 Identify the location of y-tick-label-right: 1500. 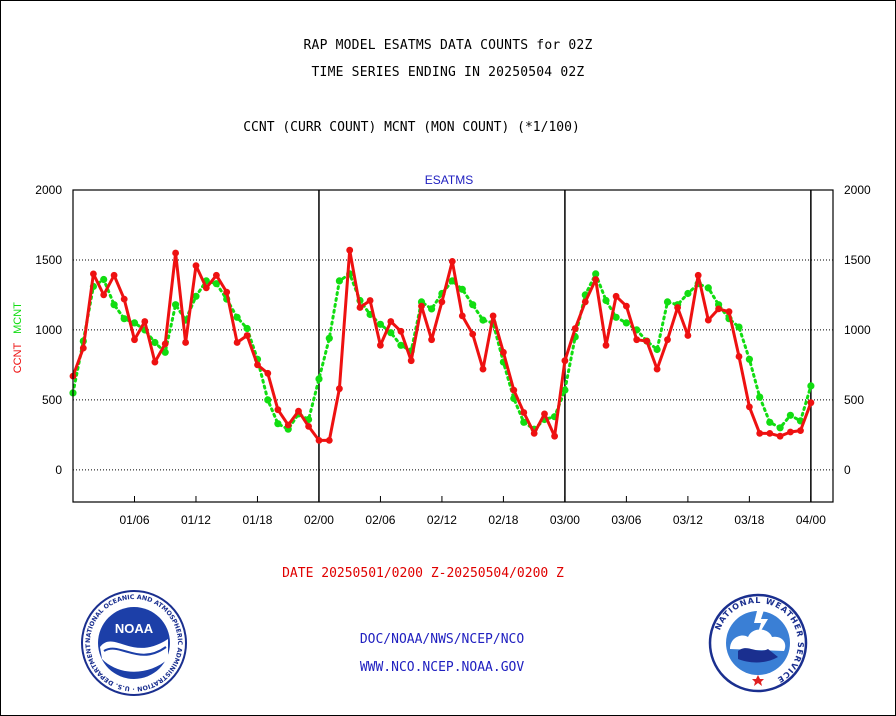
(857, 260).